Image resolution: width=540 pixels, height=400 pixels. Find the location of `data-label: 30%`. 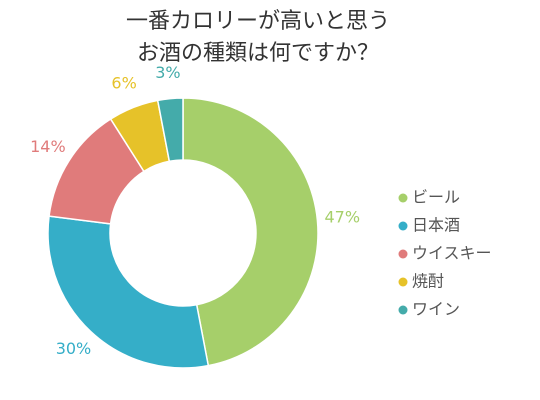

data-label: 30% is located at coordinates (74, 348).